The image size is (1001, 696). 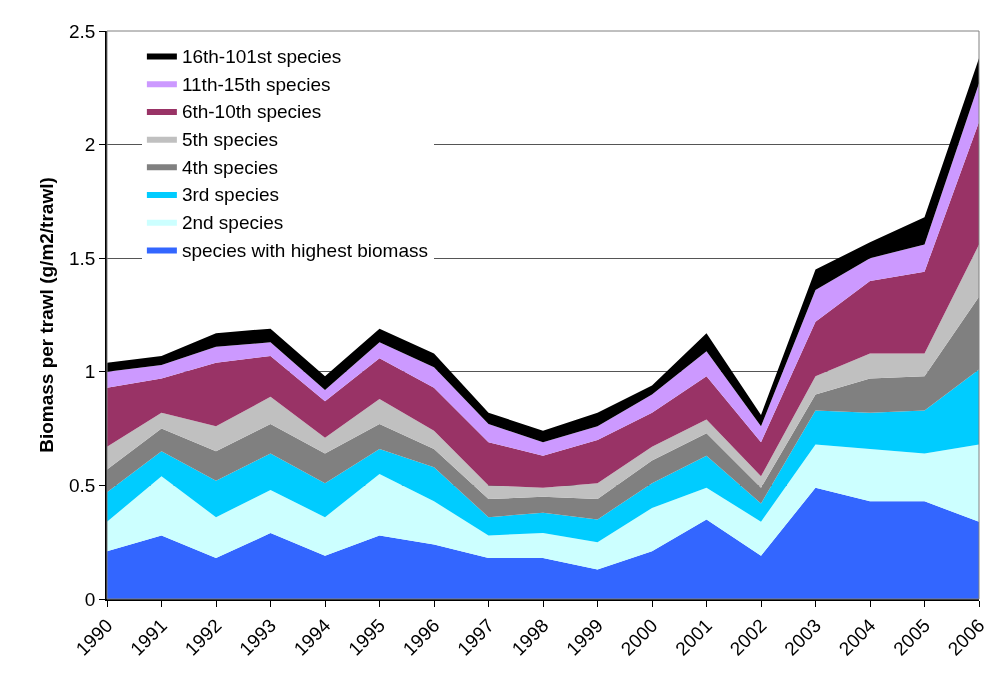 What do you see at coordinates (90, 599) in the screenshot?
I see `y-tick-label: 0` at bounding box center [90, 599].